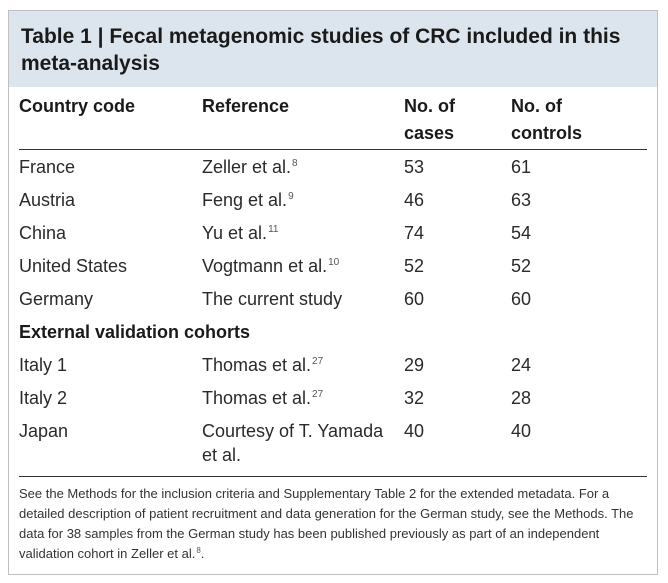 The width and height of the screenshot is (668, 583). I want to click on cell-controls: 24, so click(521, 365).